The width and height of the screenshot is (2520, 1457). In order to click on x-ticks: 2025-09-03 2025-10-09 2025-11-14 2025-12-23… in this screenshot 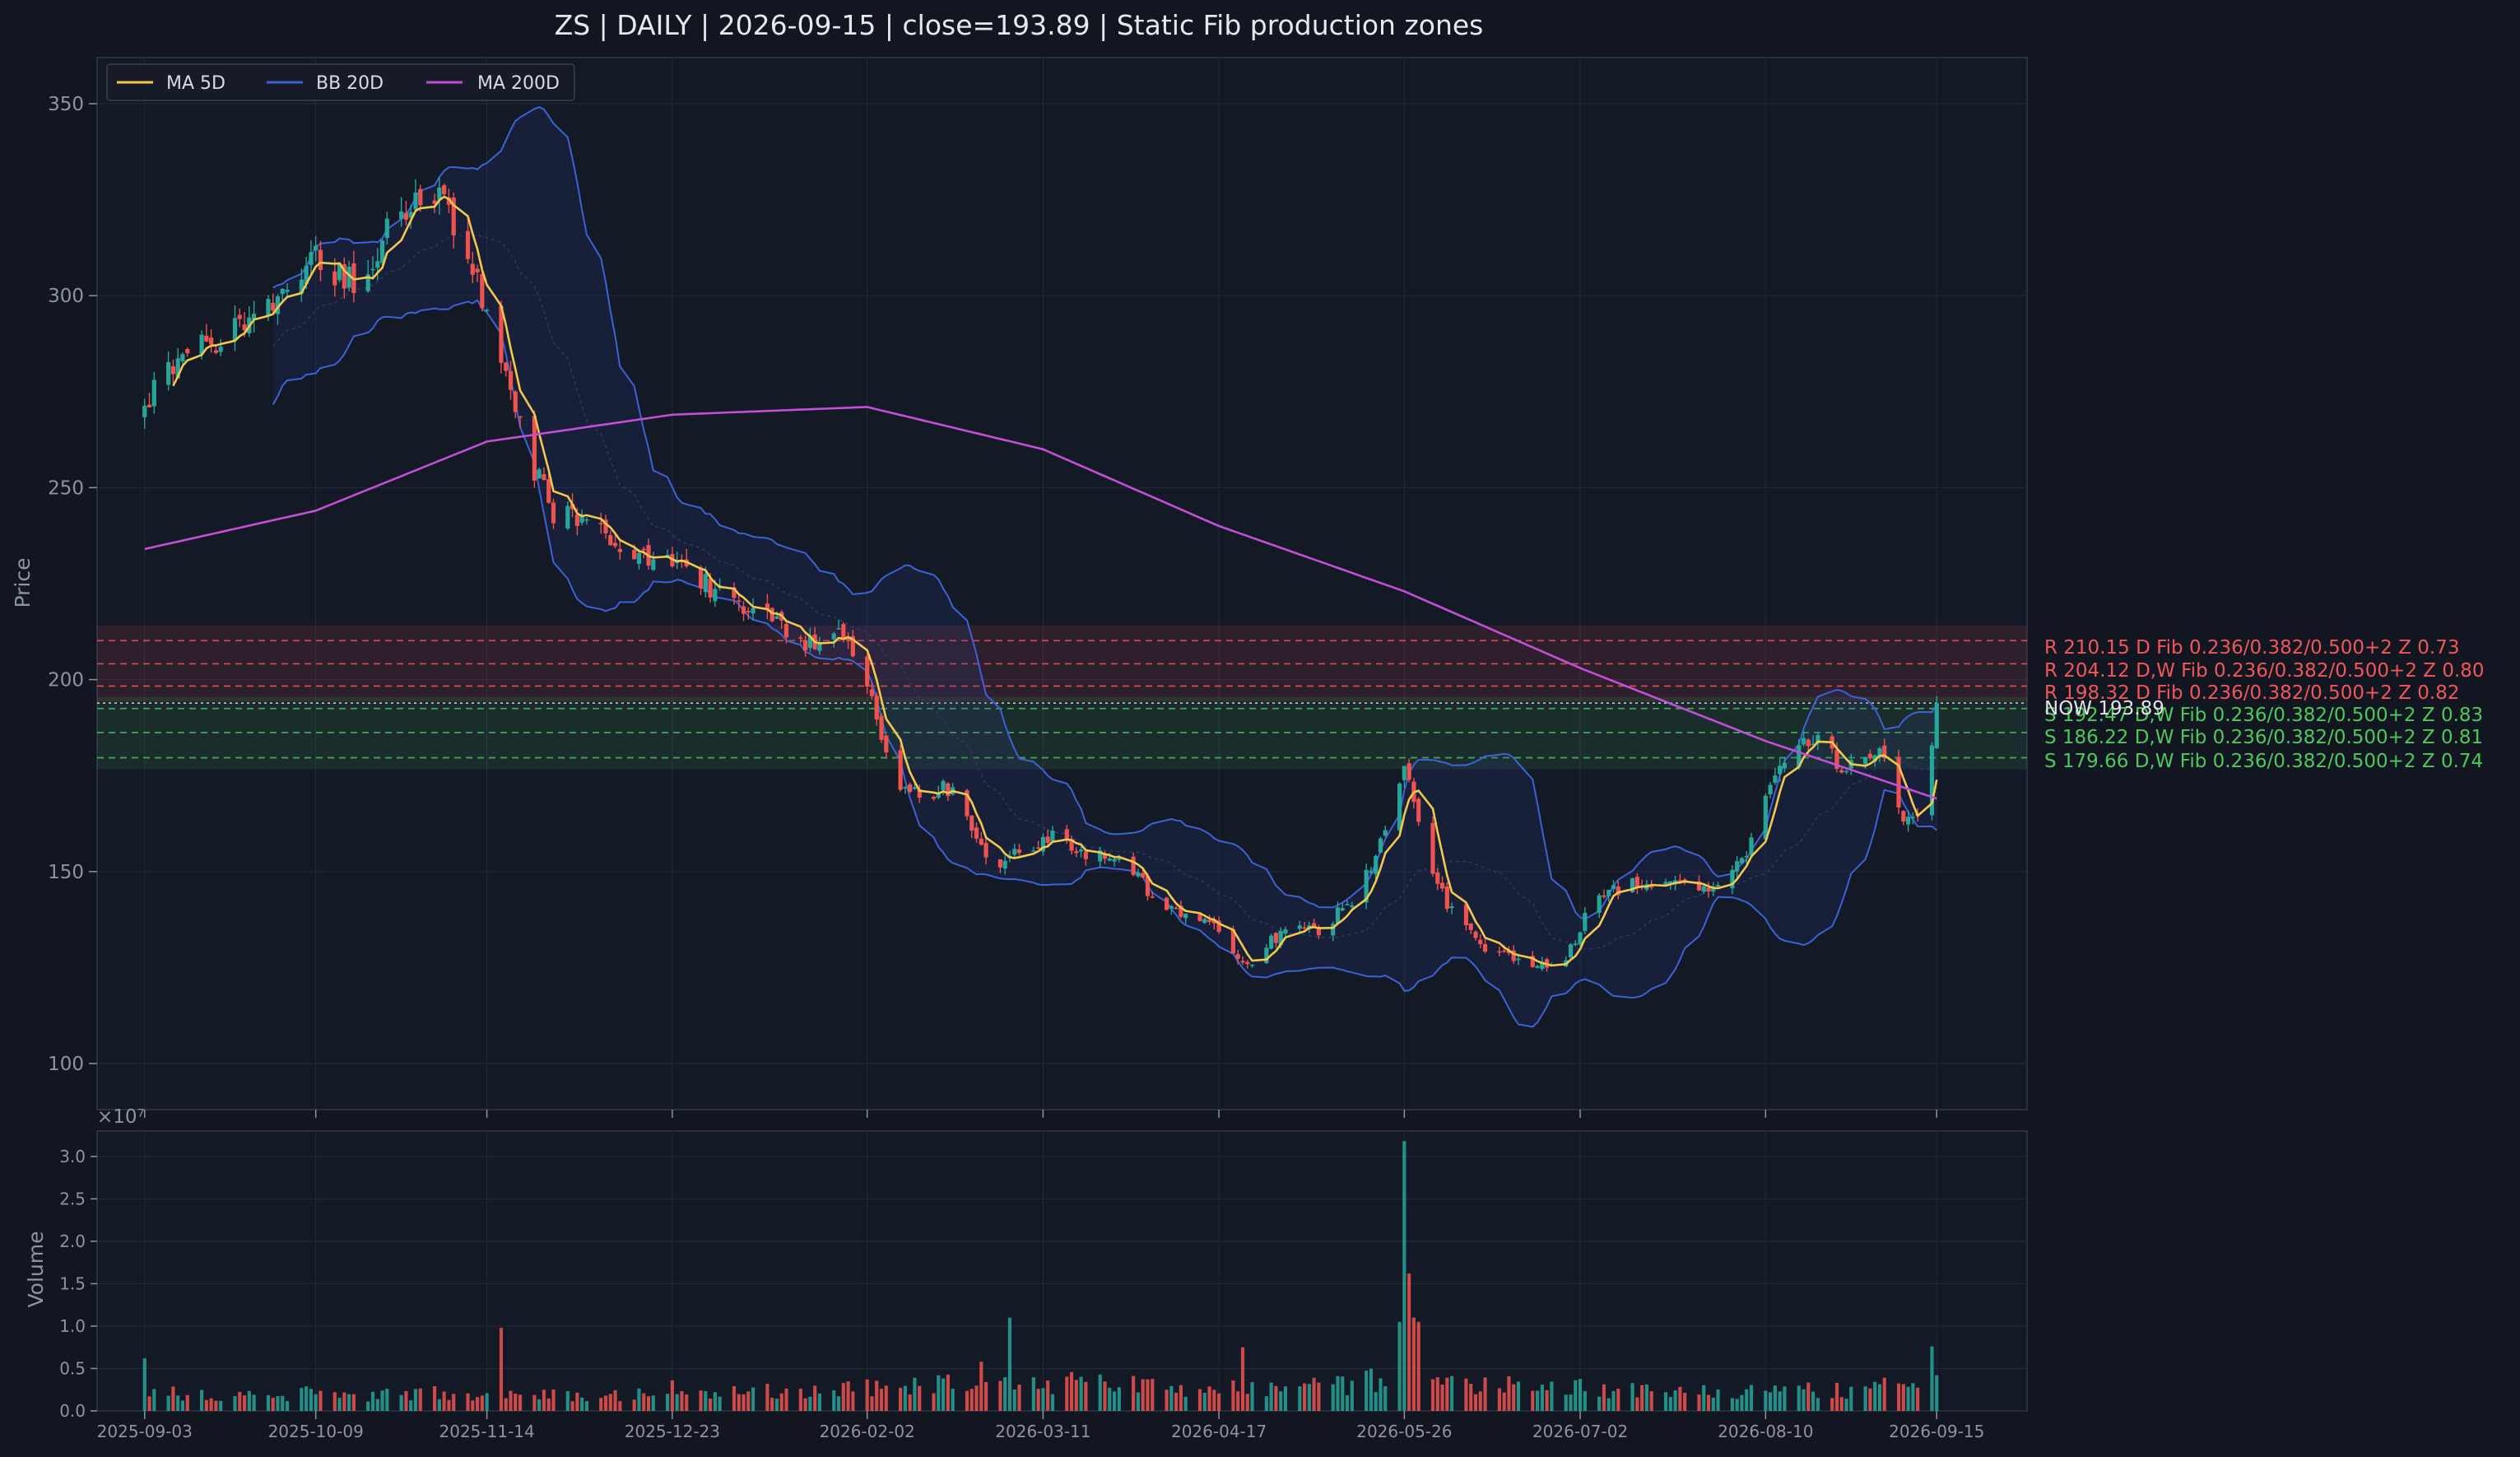, I will do `click(1040, 1426)`.